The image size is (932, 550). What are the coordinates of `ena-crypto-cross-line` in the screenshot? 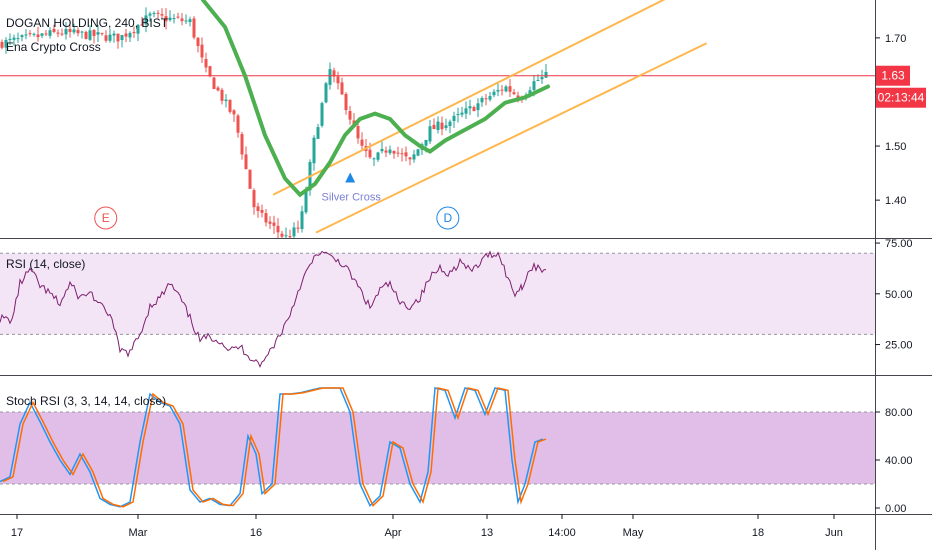 It's located at (375, 99).